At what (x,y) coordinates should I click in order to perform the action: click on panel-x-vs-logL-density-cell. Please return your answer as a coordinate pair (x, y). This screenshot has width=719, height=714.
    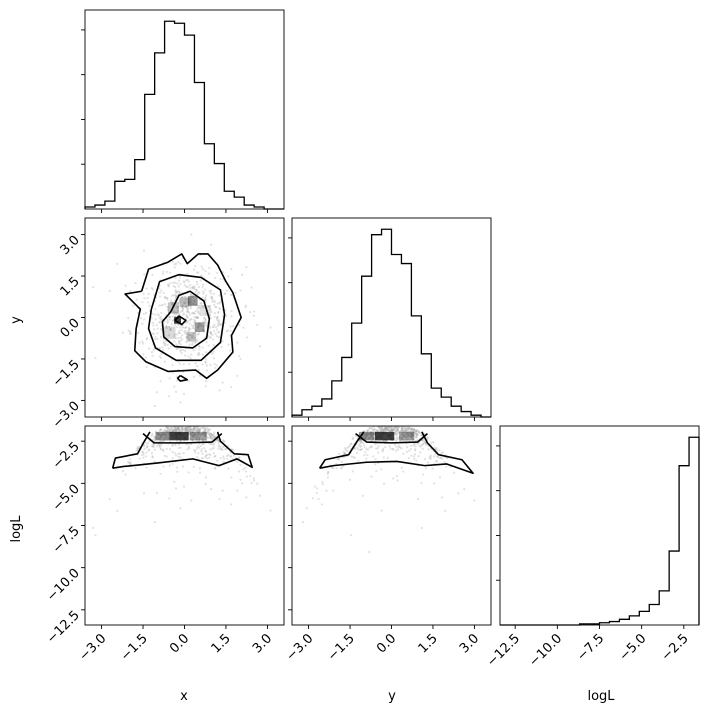
    Looking at the image, I should click on (179, 436).